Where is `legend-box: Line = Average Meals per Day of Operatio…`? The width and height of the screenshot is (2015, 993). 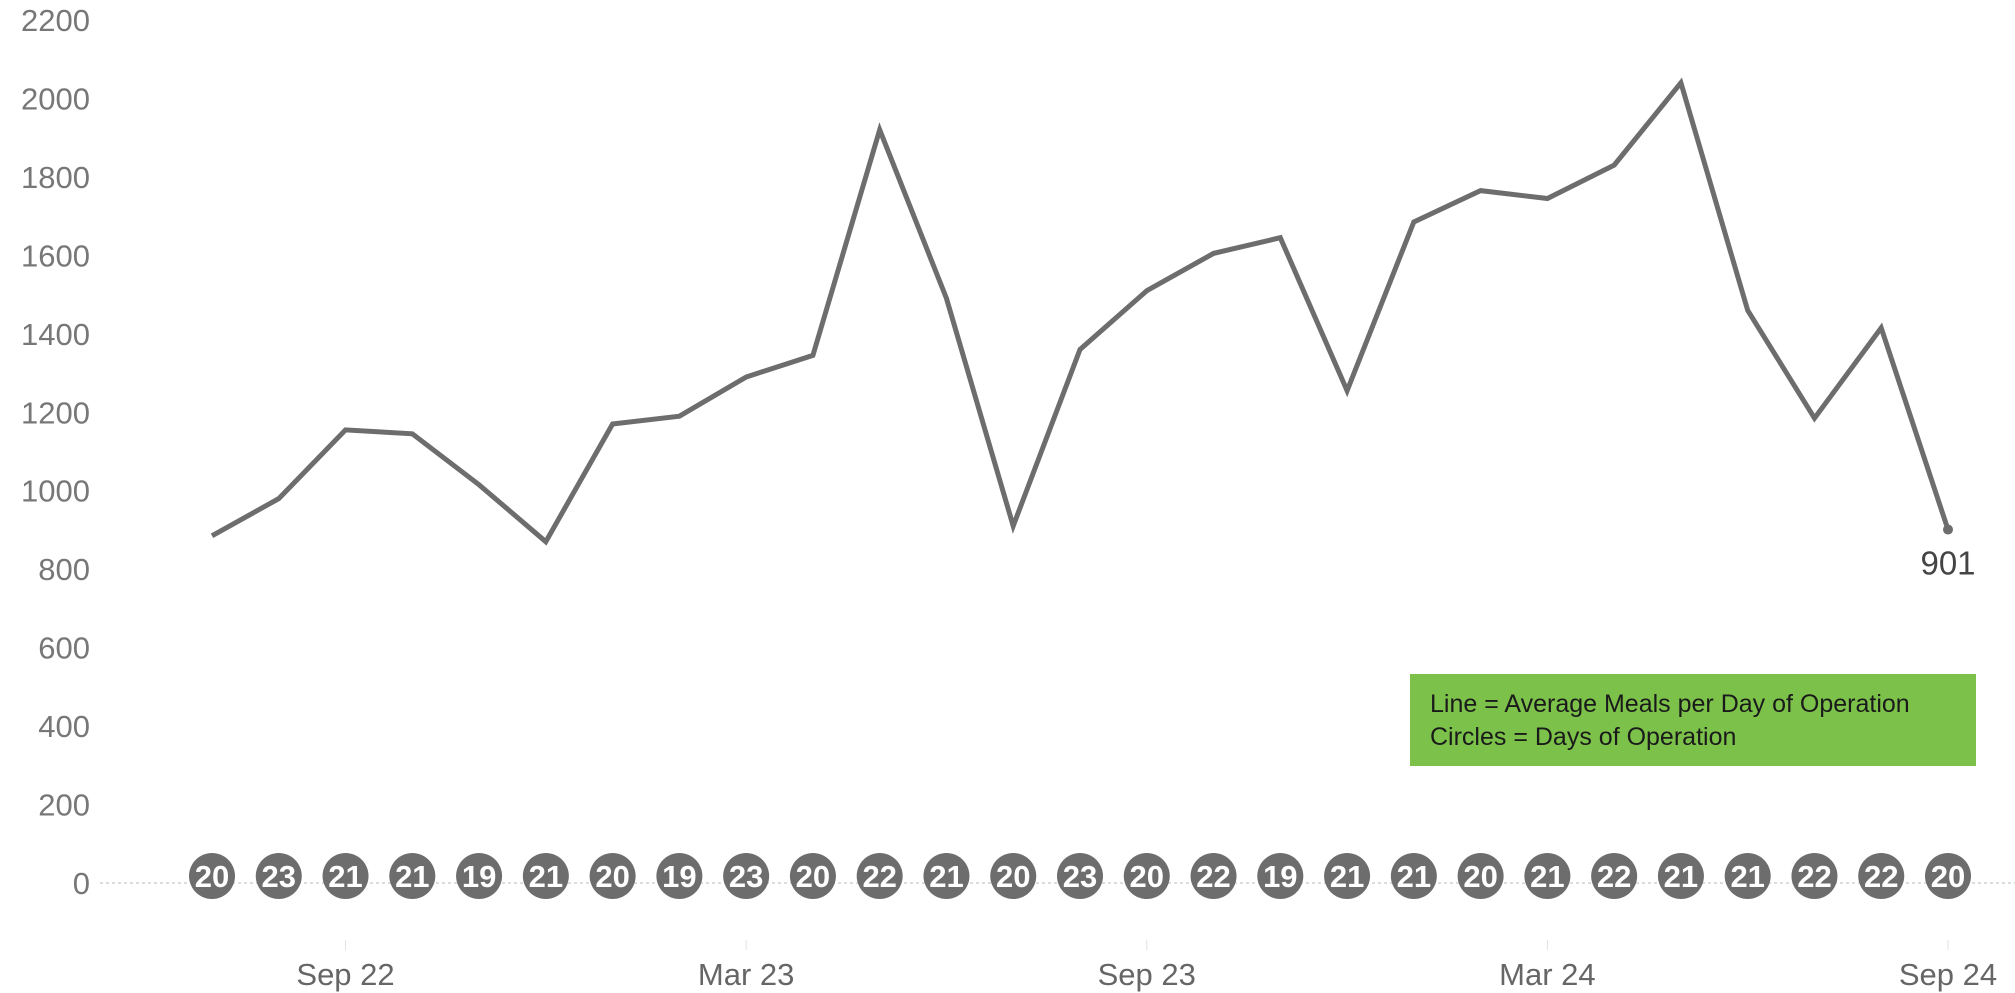
legend-box: Line = Average Meals per Day of Operatio… is located at coordinates (1693, 720).